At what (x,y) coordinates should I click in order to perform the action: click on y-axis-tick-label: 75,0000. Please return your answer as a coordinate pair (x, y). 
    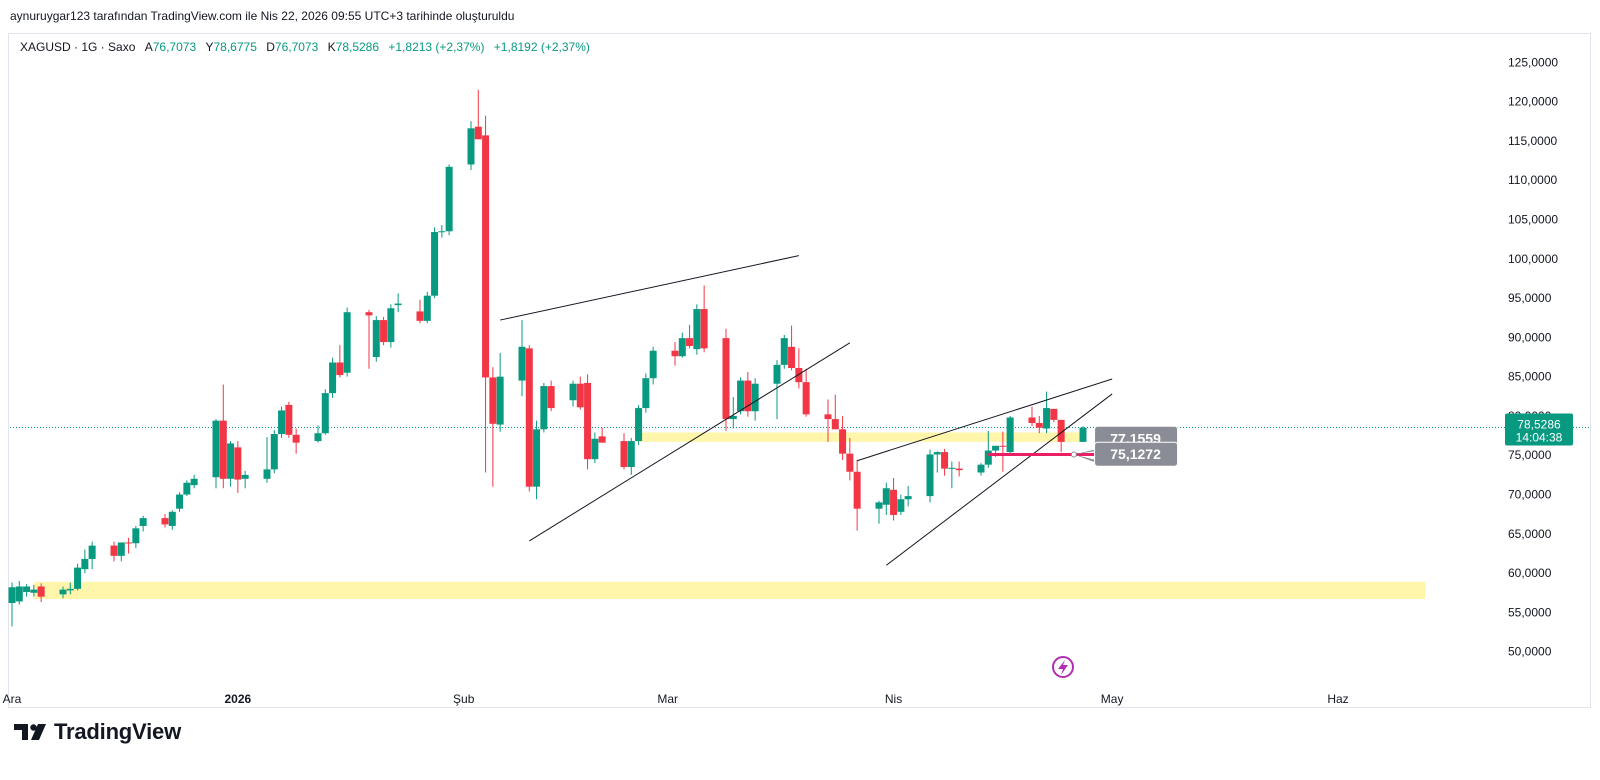
    Looking at the image, I should click on (1530, 455).